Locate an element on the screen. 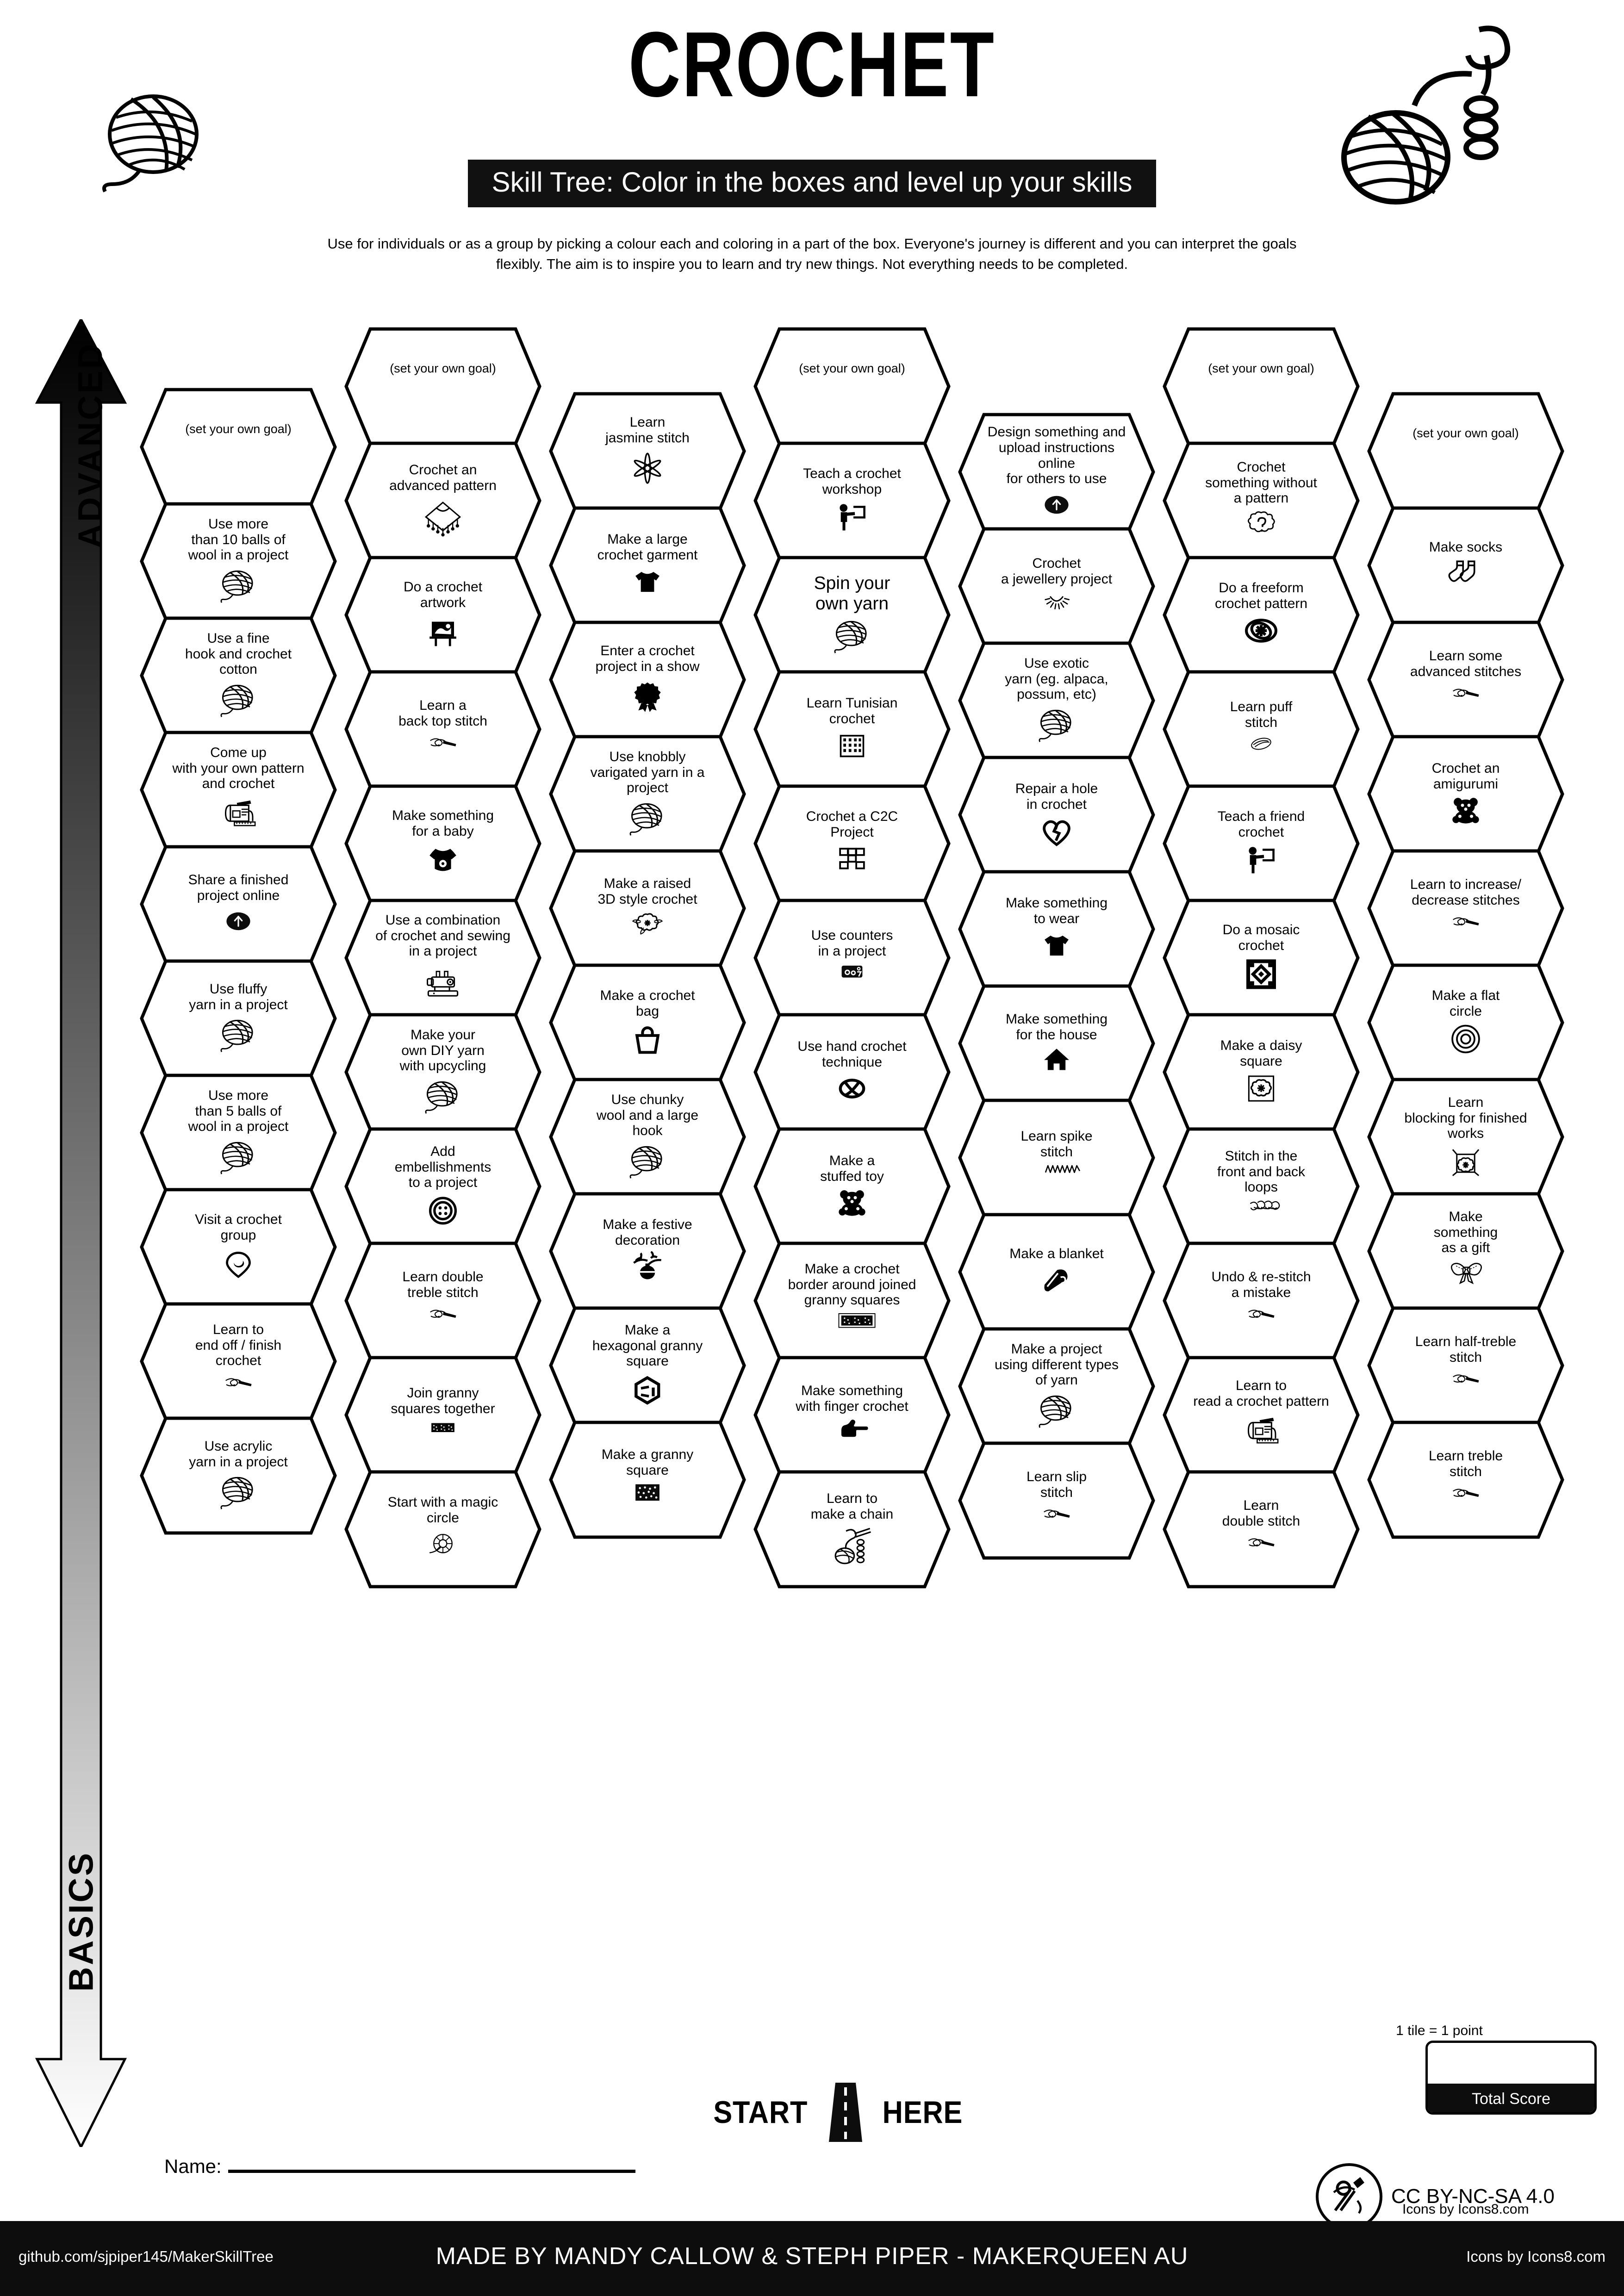  skill-tile: Use chunky wool and a large hook is located at coordinates (647, 1137).